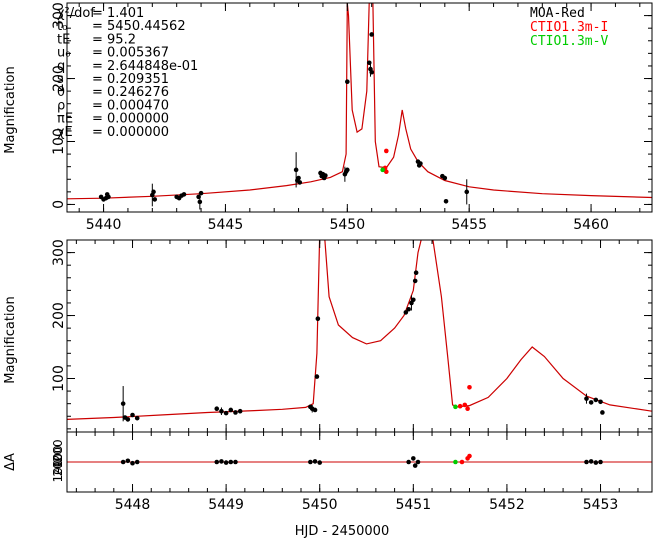 The image size is (655, 542). I want to click on x-axis-label: HJD - 2450000, so click(342, 531).